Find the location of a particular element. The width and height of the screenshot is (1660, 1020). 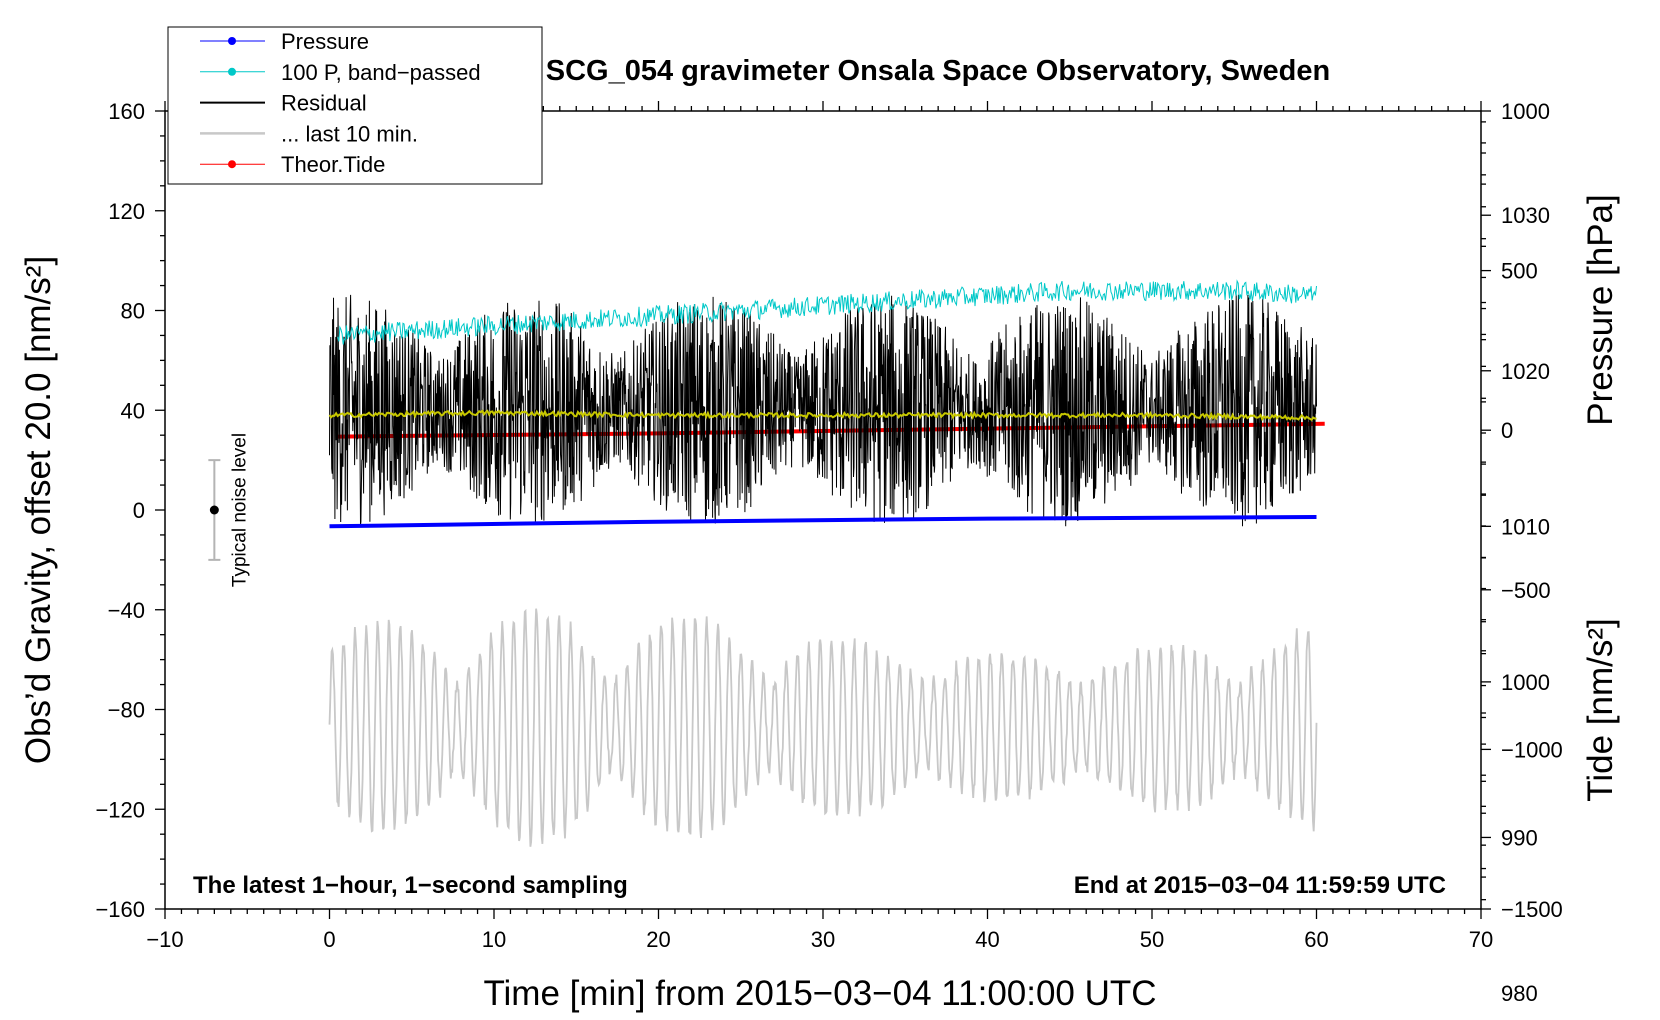

y-tick-label: 40 is located at coordinates (133, 410).